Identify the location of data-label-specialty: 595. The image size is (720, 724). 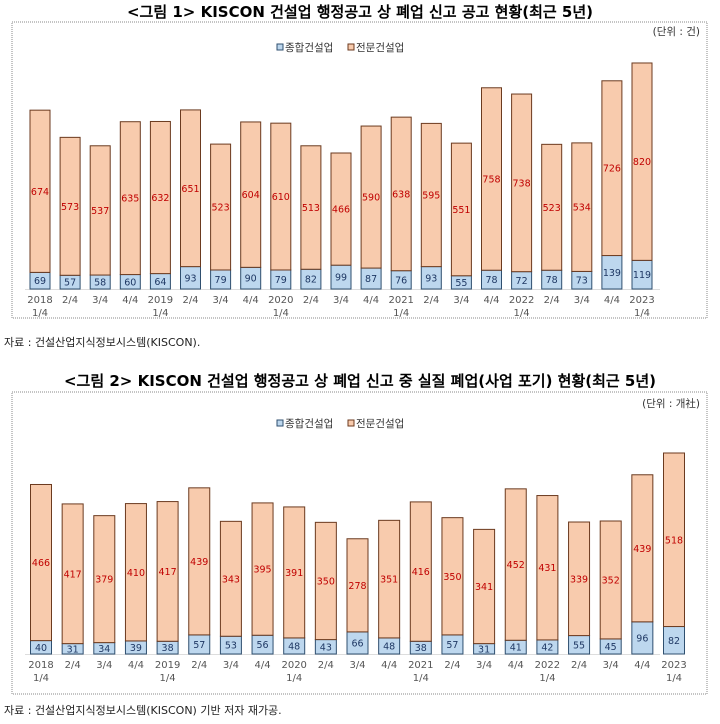
(431, 196).